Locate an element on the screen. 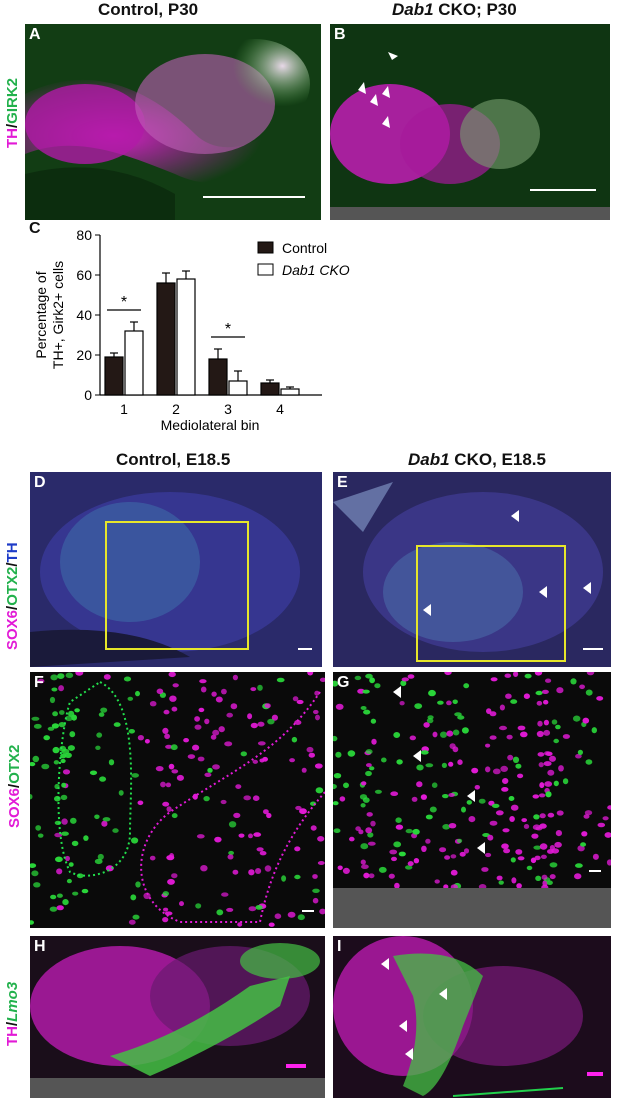  title-cko-rest: CKO, E18.5 is located at coordinates (497, 459).